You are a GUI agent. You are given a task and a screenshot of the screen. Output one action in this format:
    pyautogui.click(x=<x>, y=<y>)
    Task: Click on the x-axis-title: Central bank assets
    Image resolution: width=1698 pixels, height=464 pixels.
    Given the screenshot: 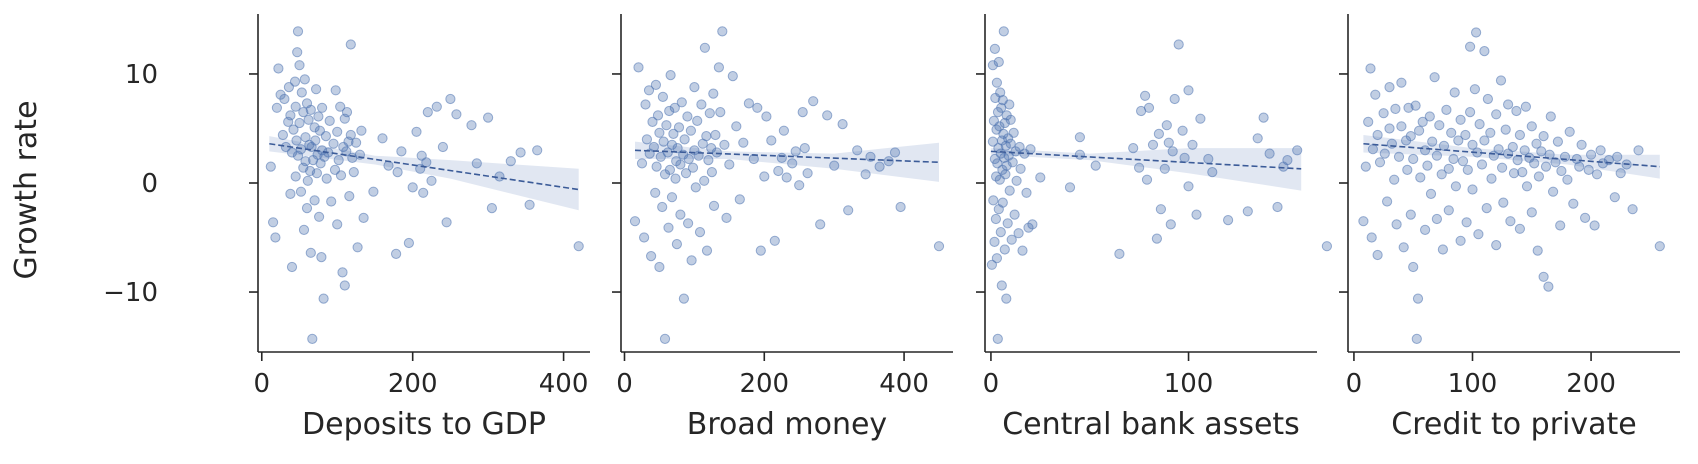 What is the action you would take?
    pyautogui.click(x=1151, y=424)
    